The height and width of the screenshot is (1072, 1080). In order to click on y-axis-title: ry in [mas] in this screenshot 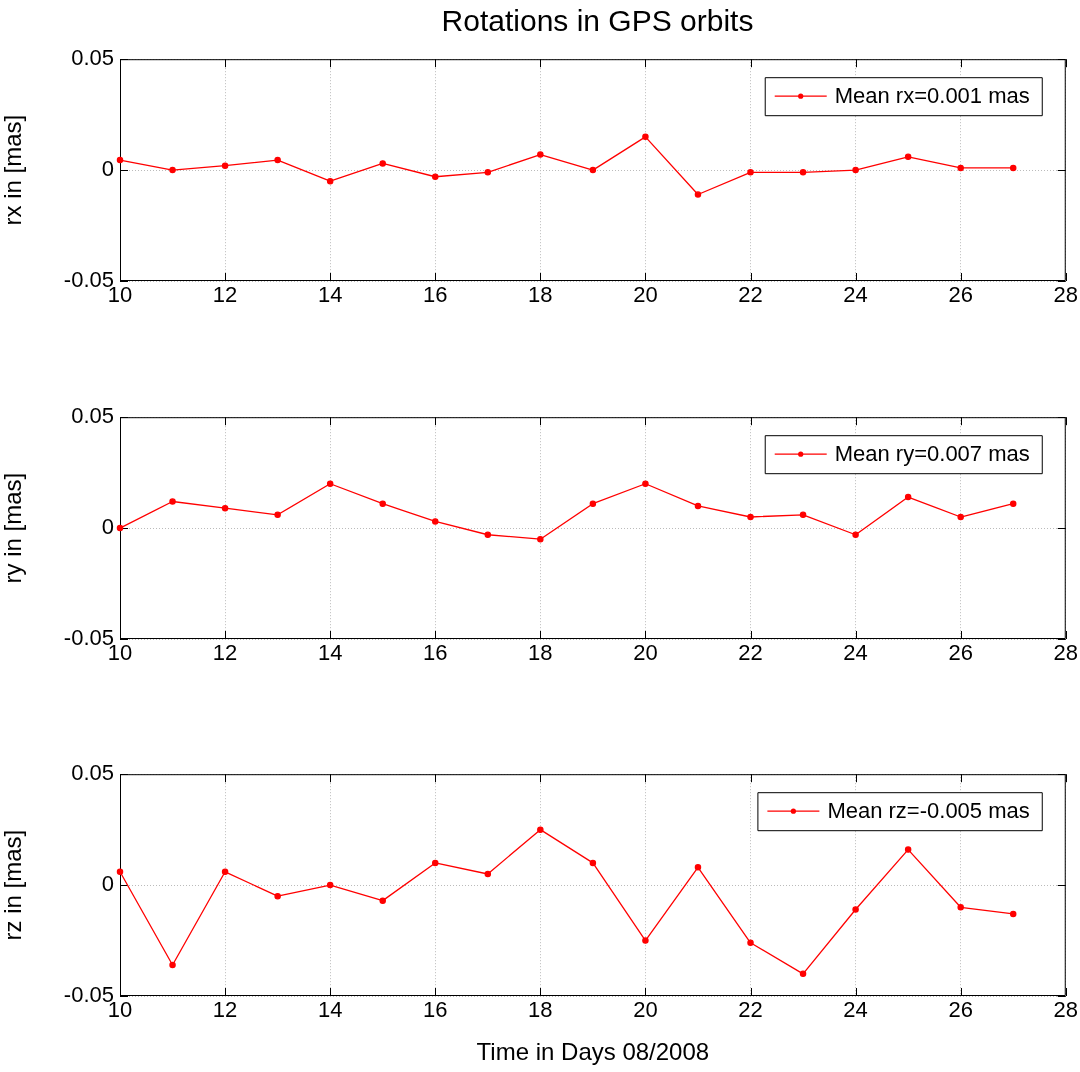, I will do `click(13, 528)`.